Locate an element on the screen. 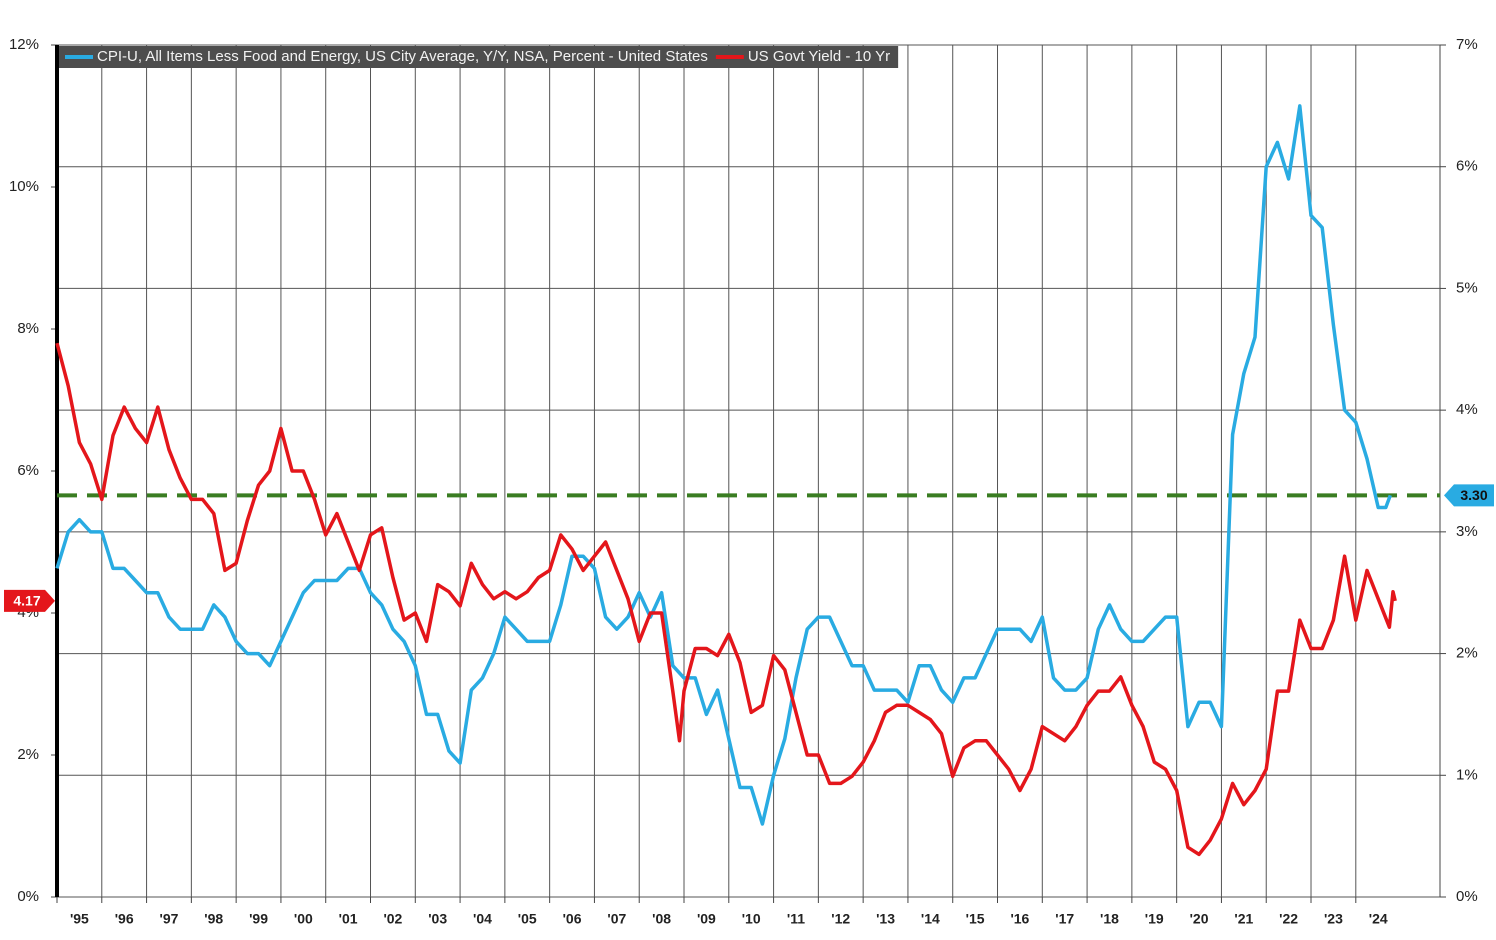 The width and height of the screenshot is (1496, 940). x-tick-label: '19 is located at coordinates (1154, 919).